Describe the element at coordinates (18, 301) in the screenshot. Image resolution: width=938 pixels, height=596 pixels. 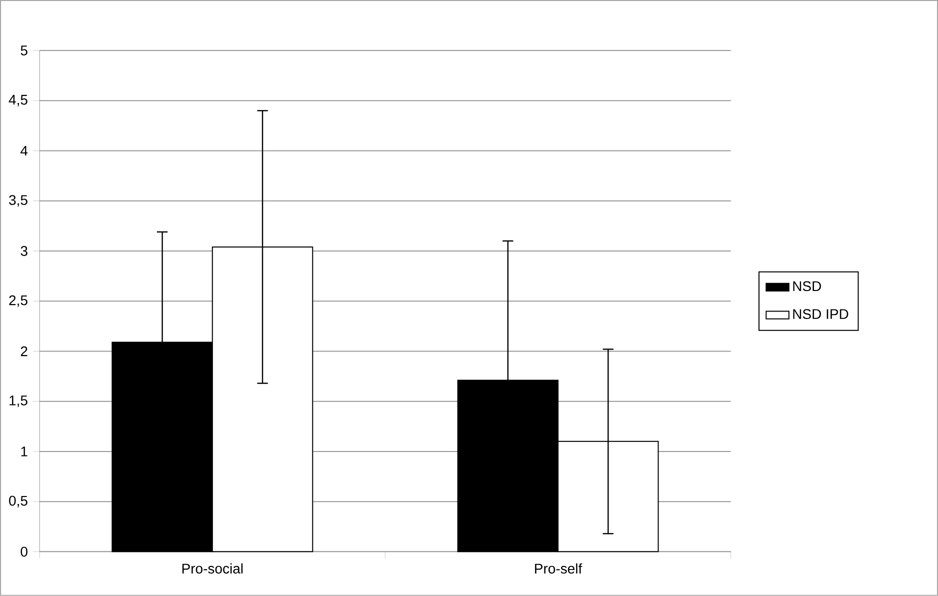
I see `y-tick-label: 2,5` at that location.